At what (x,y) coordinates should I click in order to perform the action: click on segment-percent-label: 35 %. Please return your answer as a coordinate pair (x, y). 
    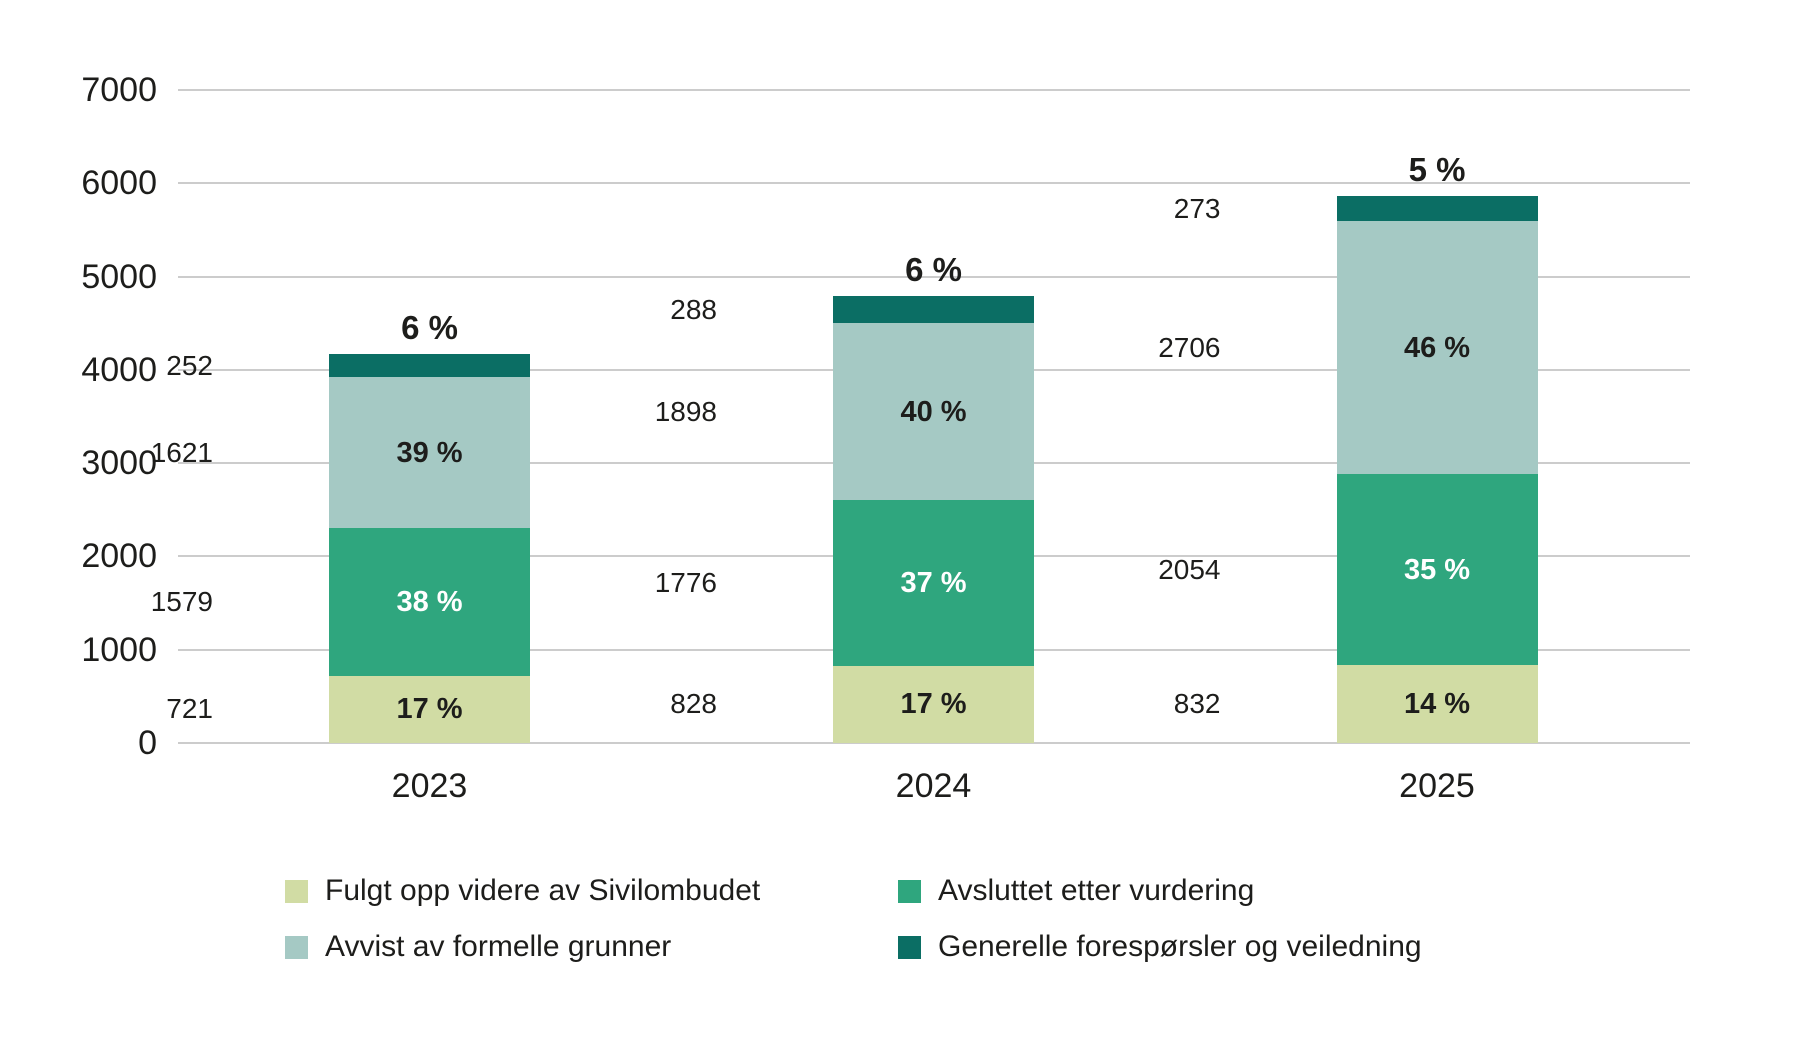
    Looking at the image, I should click on (1437, 569).